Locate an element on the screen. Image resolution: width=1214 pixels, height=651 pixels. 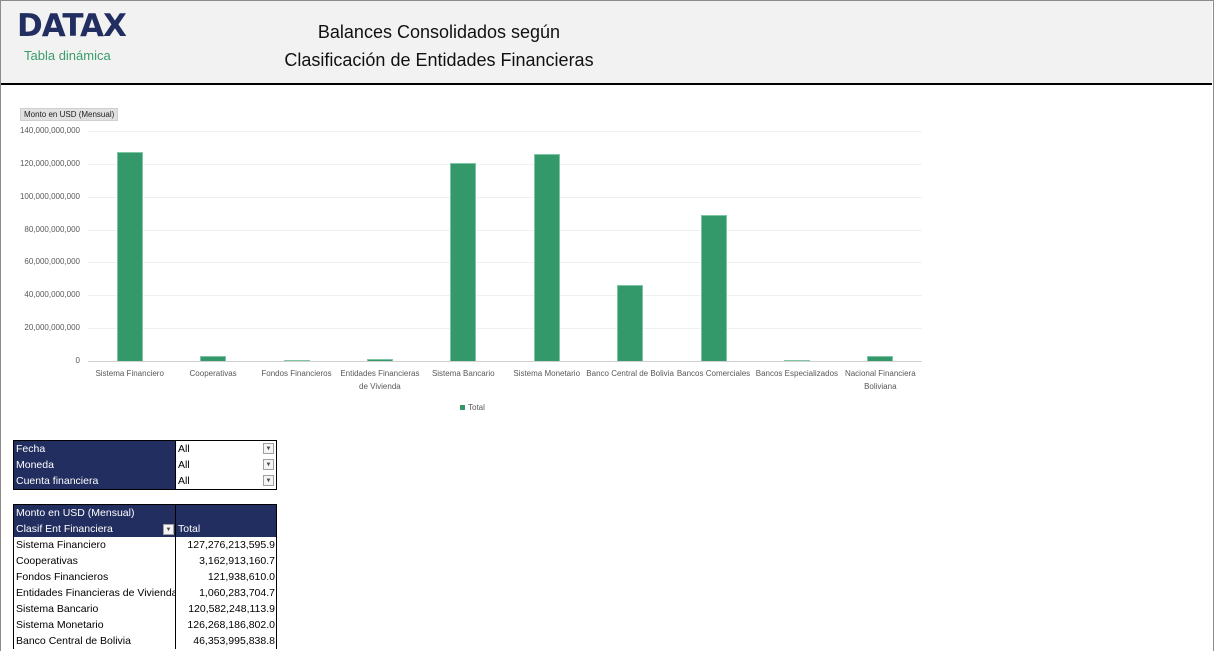
pivot-table-row: Sistema Monetario 126,268,186,802.0 is located at coordinates (145, 625).